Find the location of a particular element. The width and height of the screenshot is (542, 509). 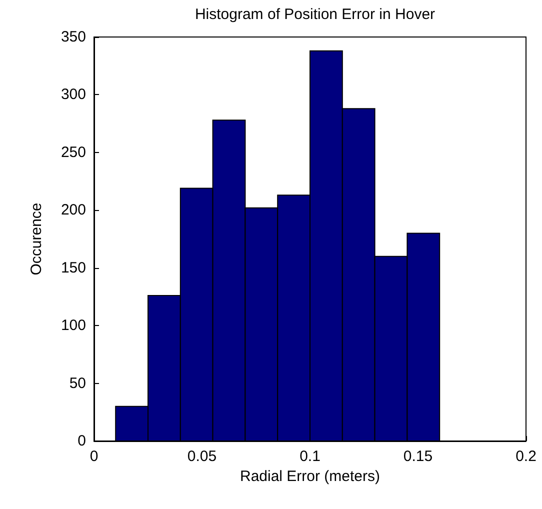

y-axis-title: Occurence is located at coordinates (36, 239).